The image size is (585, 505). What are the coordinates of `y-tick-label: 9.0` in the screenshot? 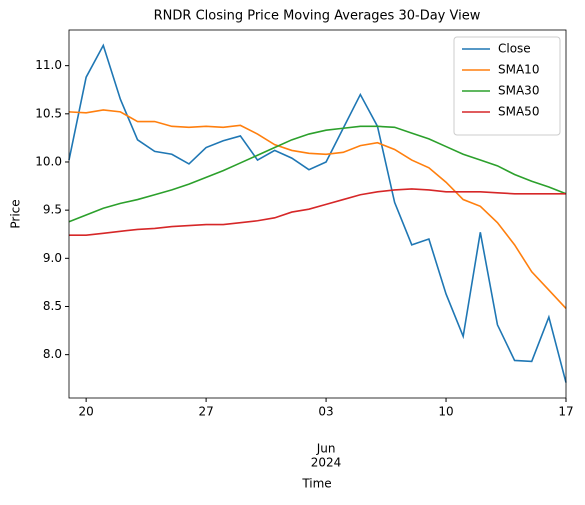 It's located at (52, 258).